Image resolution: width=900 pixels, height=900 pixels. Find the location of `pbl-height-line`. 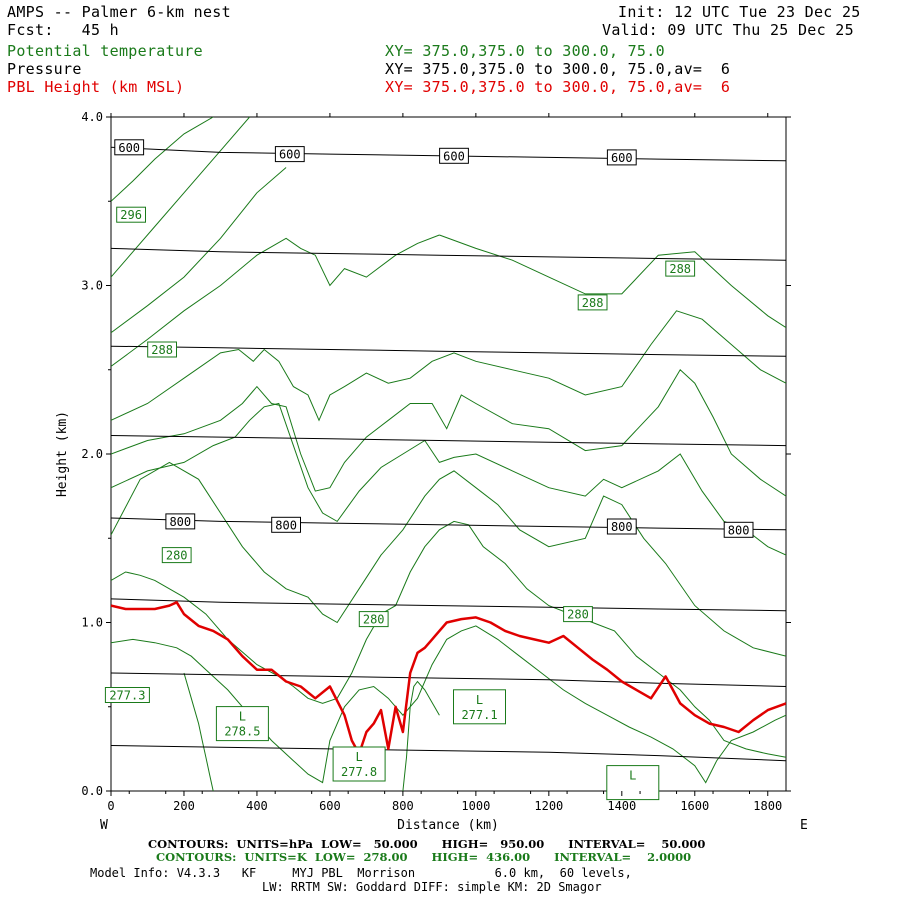

pbl-height-line is located at coordinates (448, 678).